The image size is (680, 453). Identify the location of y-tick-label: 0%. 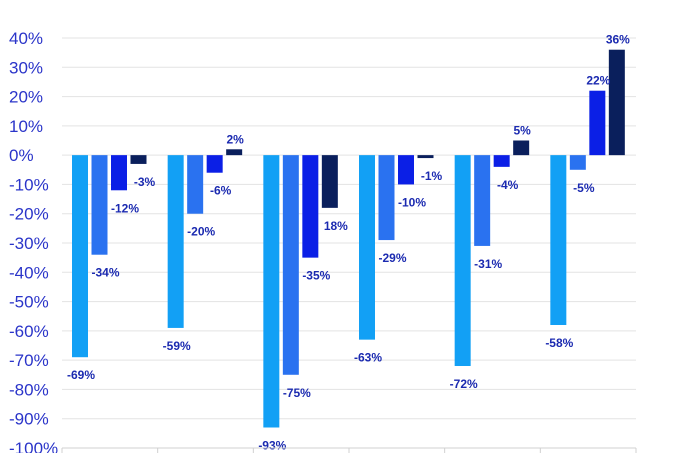
(21, 155).